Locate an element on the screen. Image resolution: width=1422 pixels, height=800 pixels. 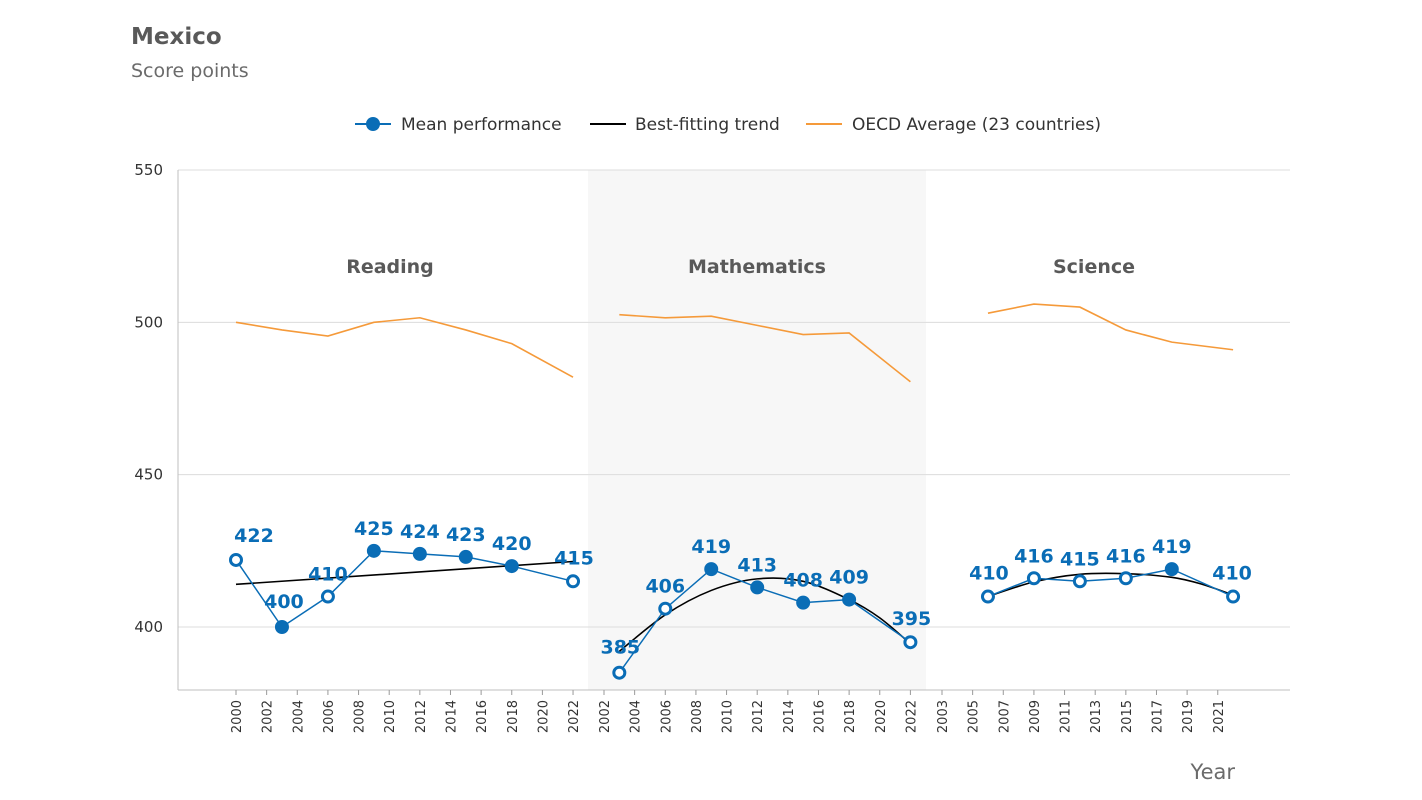
data-label: 406 is located at coordinates (665, 587).